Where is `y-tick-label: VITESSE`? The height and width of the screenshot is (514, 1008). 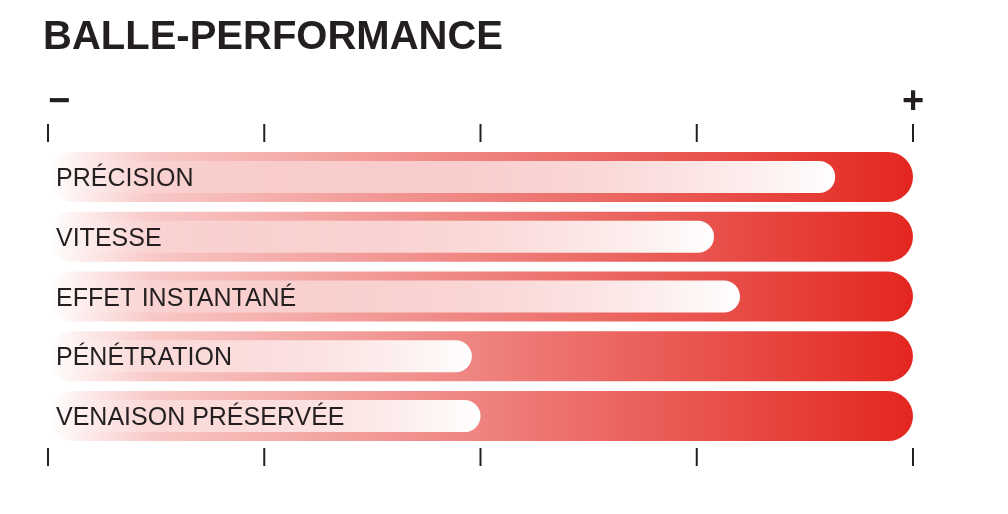 y-tick-label: VITESSE is located at coordinates (109, 236).